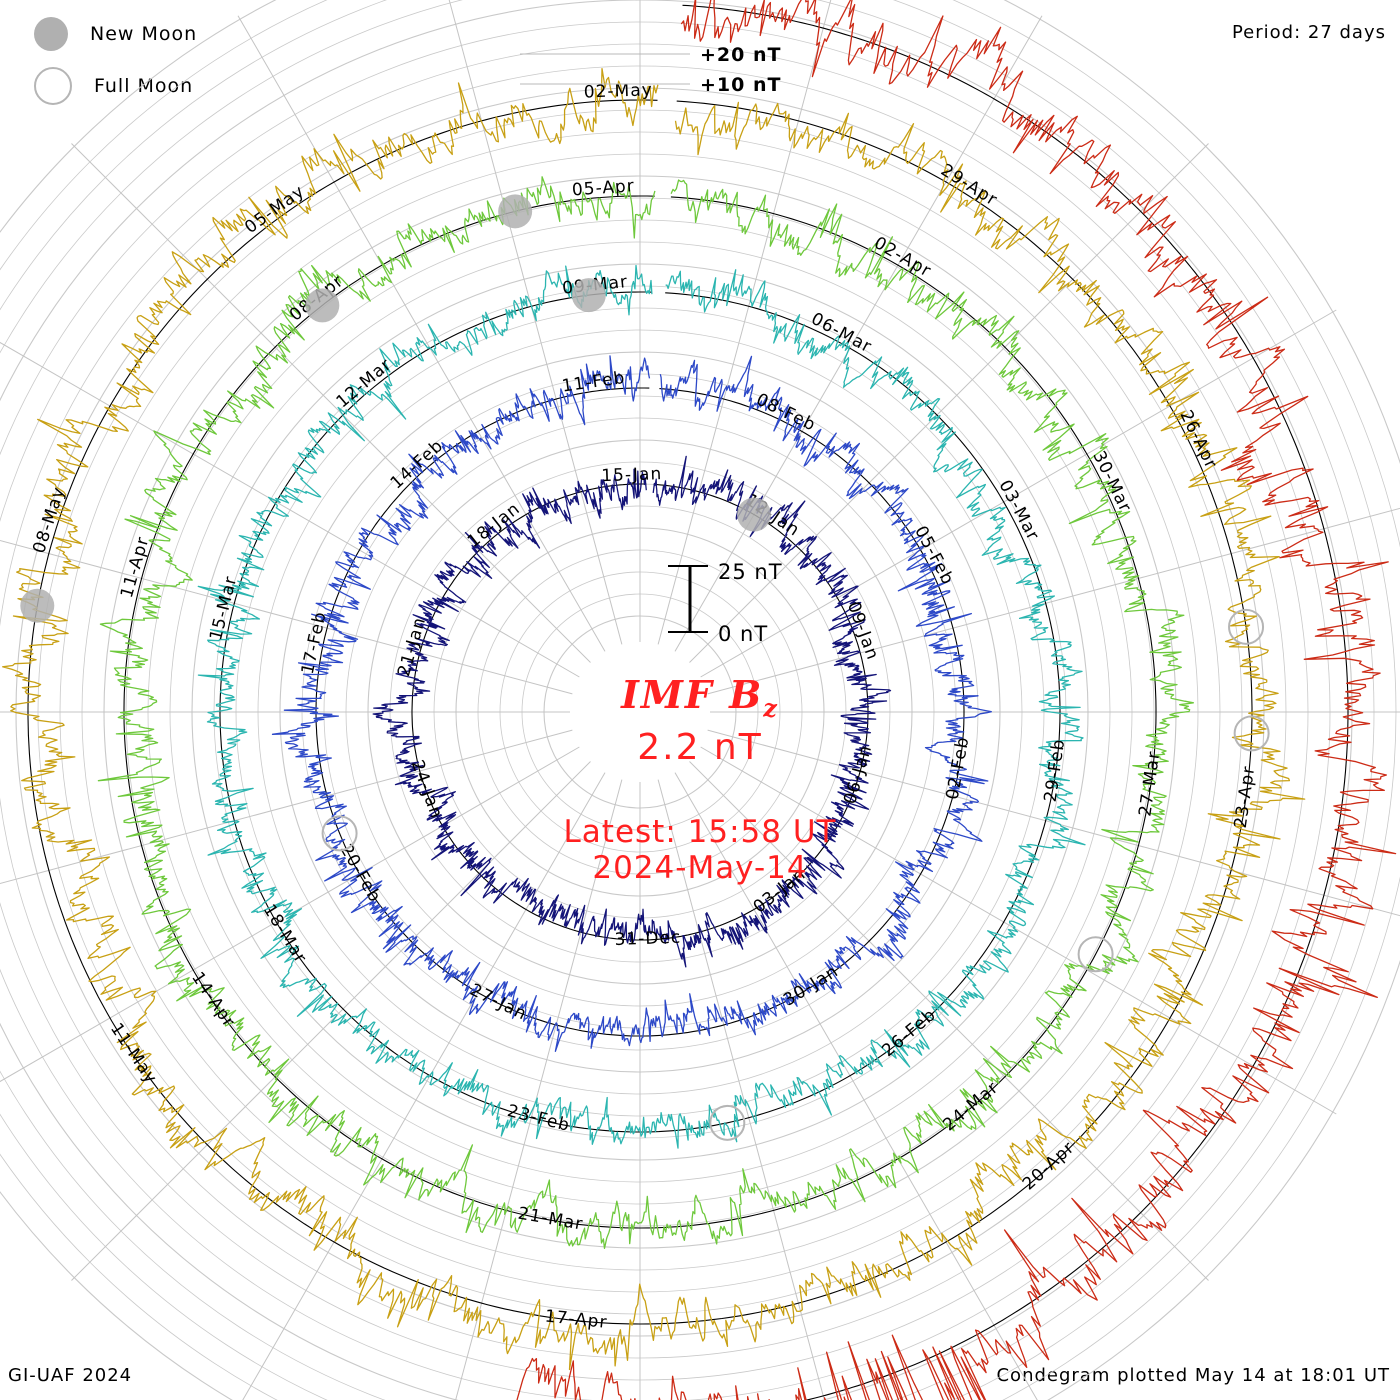  What do you see at coordinates (499, 1002) in the screenshot?
I see `ring-date-label: 27-Jan` at bounding box center [499, 1002].